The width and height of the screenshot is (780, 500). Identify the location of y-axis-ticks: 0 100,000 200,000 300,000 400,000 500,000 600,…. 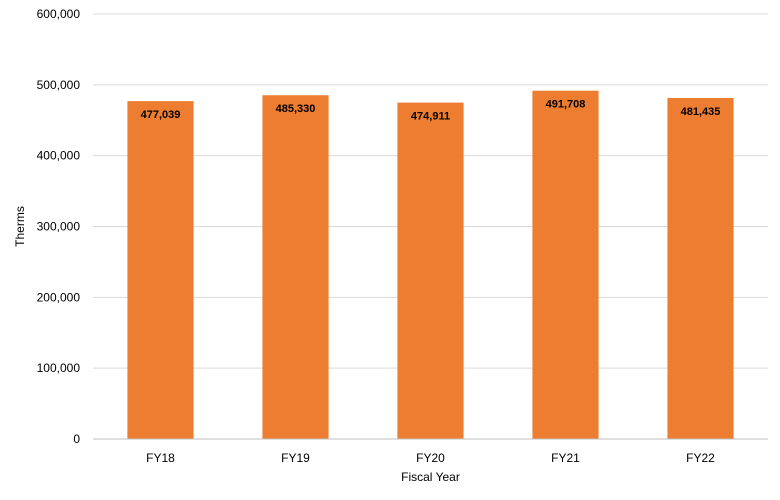
(59, 226).